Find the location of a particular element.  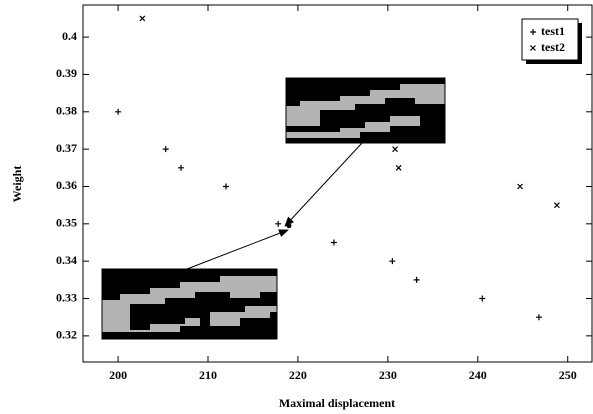

y-axis-label: Weight is located at coordinates (17, 184).